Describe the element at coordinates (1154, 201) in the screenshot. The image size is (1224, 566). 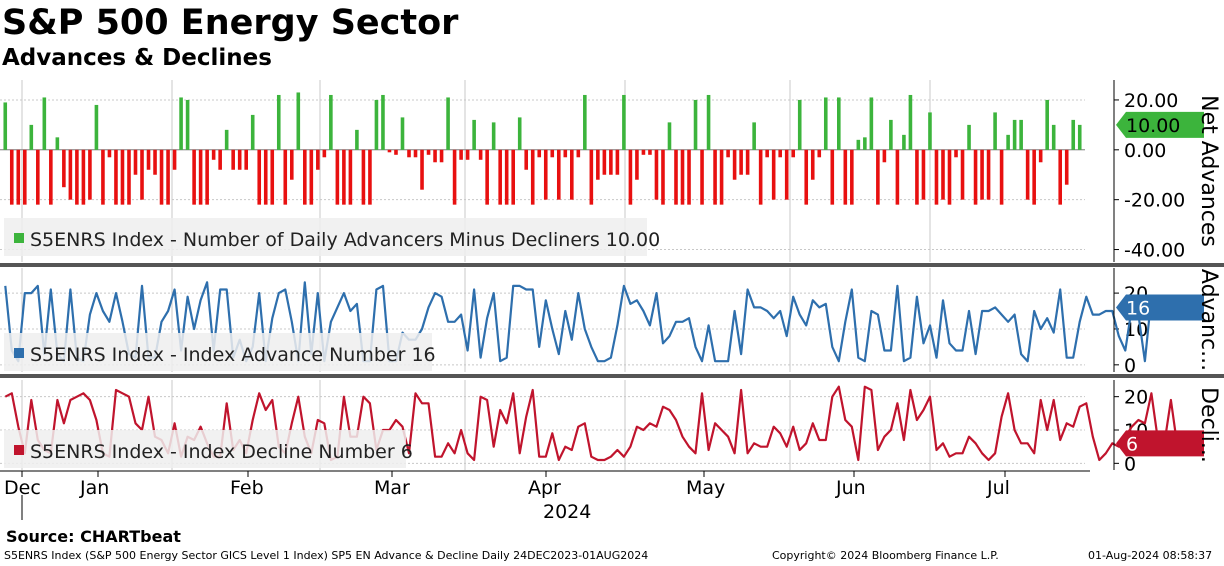
I see `y-tick-label: -20.00` at that location.